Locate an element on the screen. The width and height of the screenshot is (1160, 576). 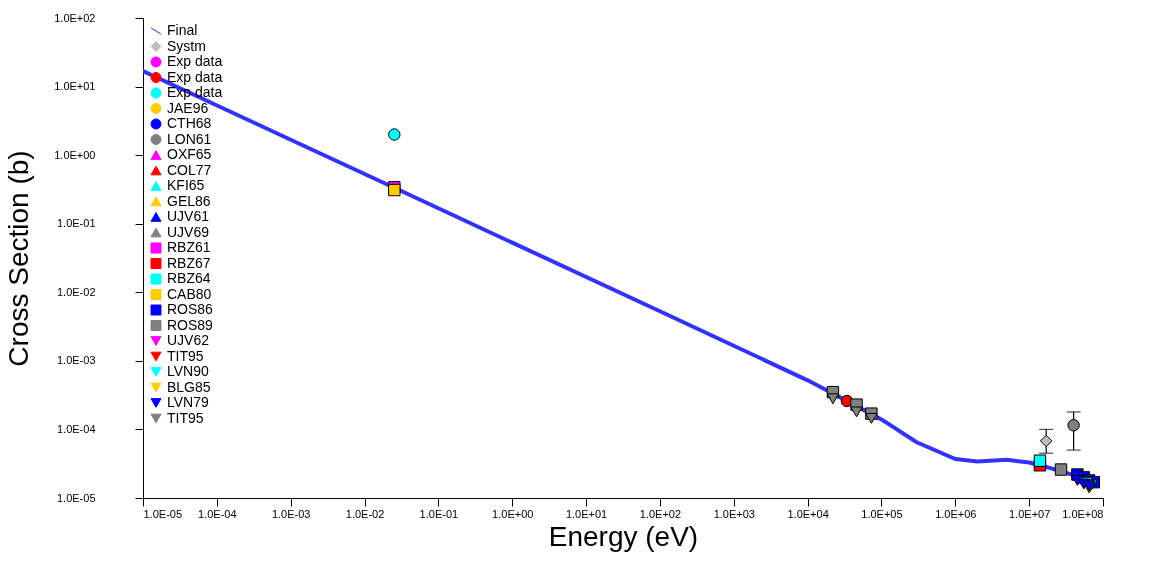
legend-label: COL77 is located at coordinates (189, 169).